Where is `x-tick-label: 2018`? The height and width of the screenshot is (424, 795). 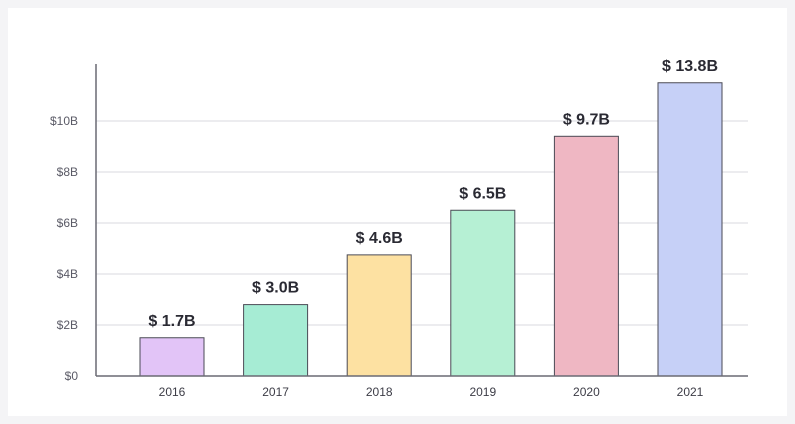
x-tick-label: 2018 is located at coordinates (379, 392).